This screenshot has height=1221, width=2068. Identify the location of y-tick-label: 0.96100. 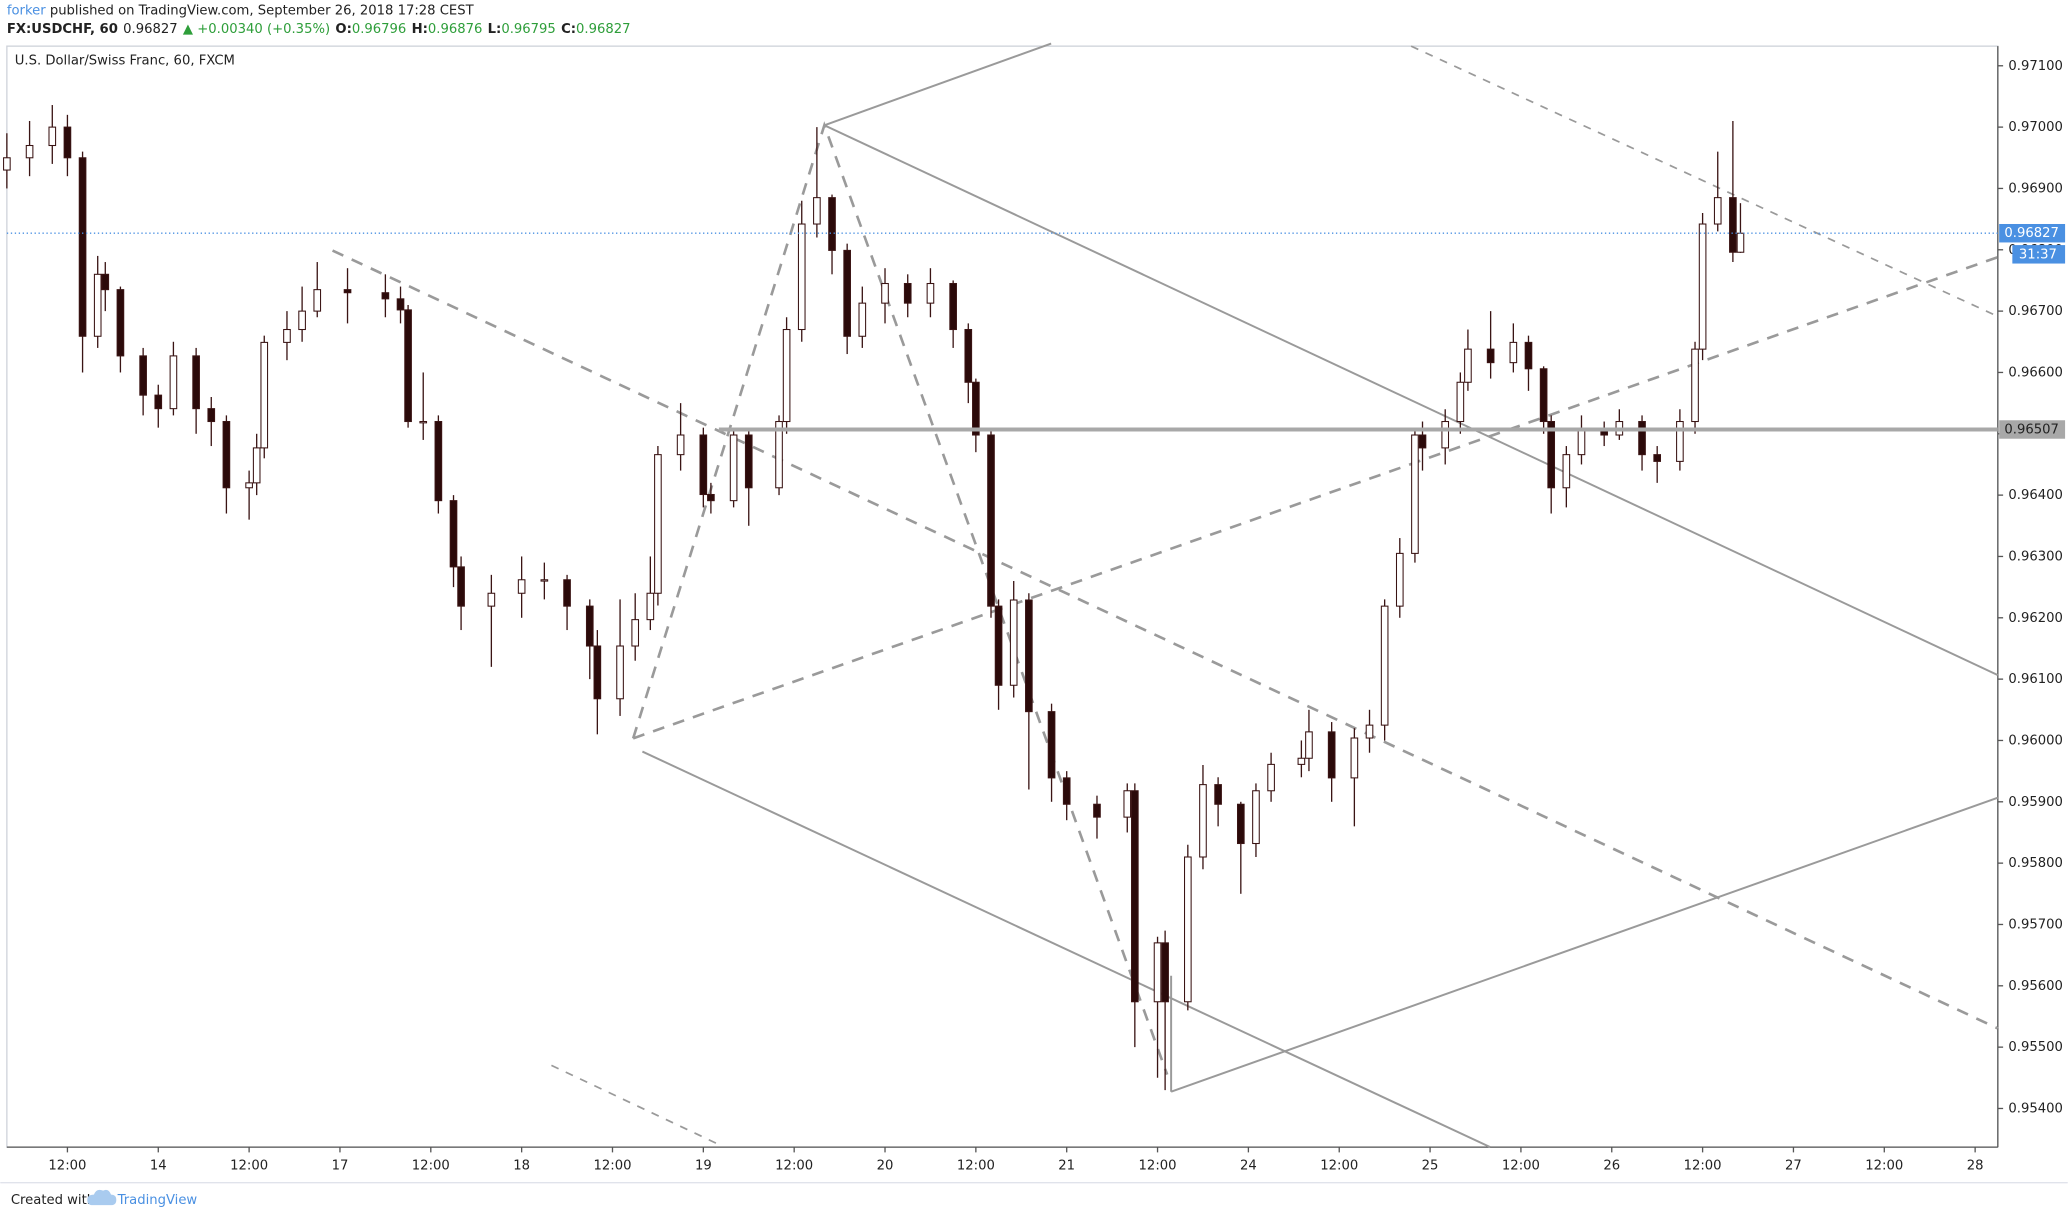
(2035, 679).